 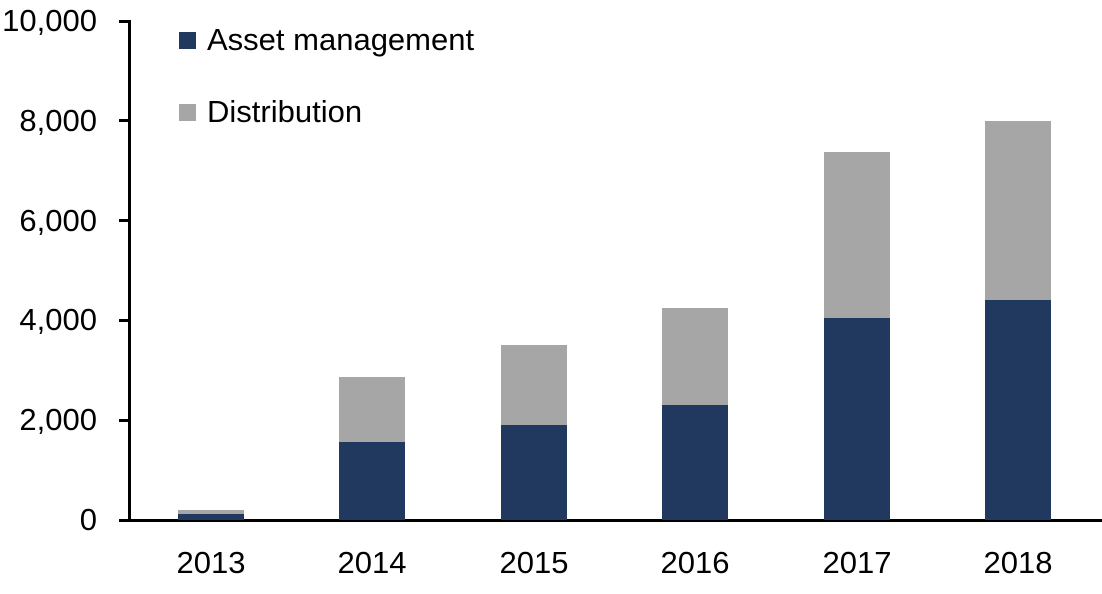 What do you see at coordinates (372, 481) in the screenshot?
I see `bar-segment-2014-asset-management` at bounding box center [372, 481].